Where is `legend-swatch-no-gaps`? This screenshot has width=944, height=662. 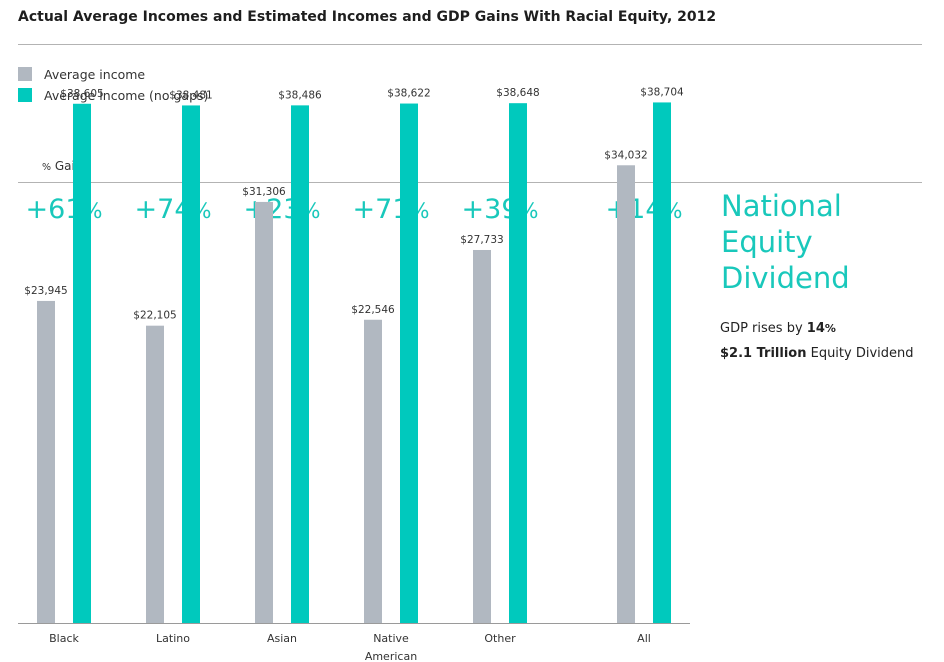 legend-swatch-no-gaps is located at coordinates (25, 95).